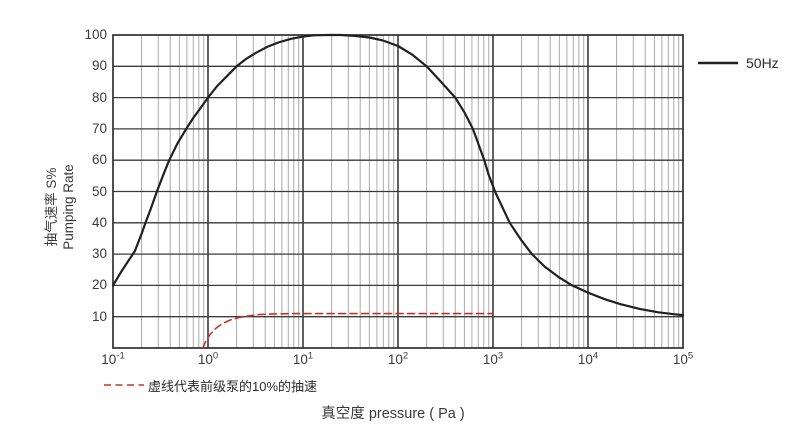  Describe the element at coordinates (99, 97) in the screenshot. I see `y-tick-label: 80` at that location.